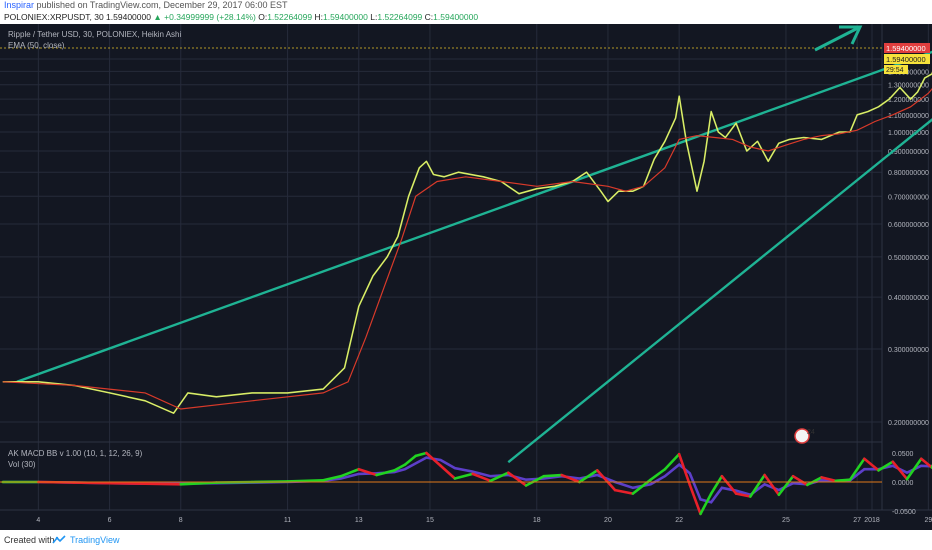 Image resolution: width=932 pixels, height=550 pixels. What do you see at coordinates (54, 17) in the screenshot?
I see `ticker-symbol: POLONIEX:XRPUSDT, 30` at bounding box center [54, 17].